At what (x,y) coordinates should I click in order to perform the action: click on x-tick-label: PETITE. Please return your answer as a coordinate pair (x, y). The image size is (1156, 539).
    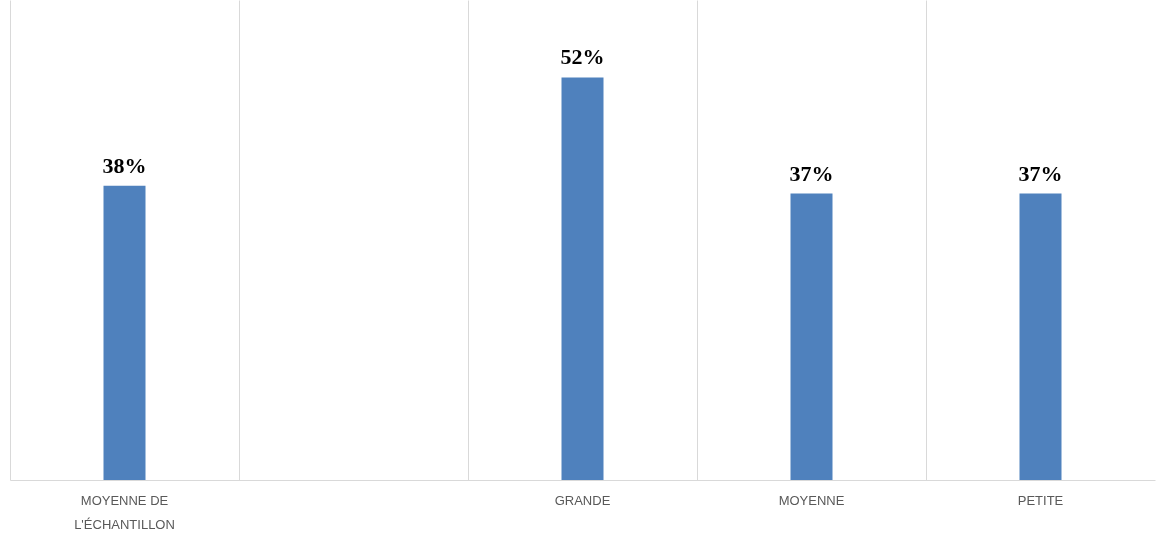
    Looking at the image, I should click on (1040, 500).